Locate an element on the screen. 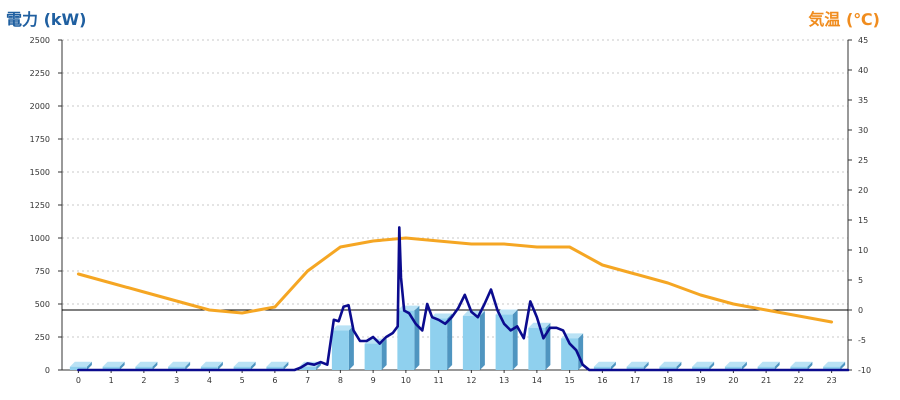 The image size is (900, 400). x-tick-label: 5 is located at coordinates (242, 380).